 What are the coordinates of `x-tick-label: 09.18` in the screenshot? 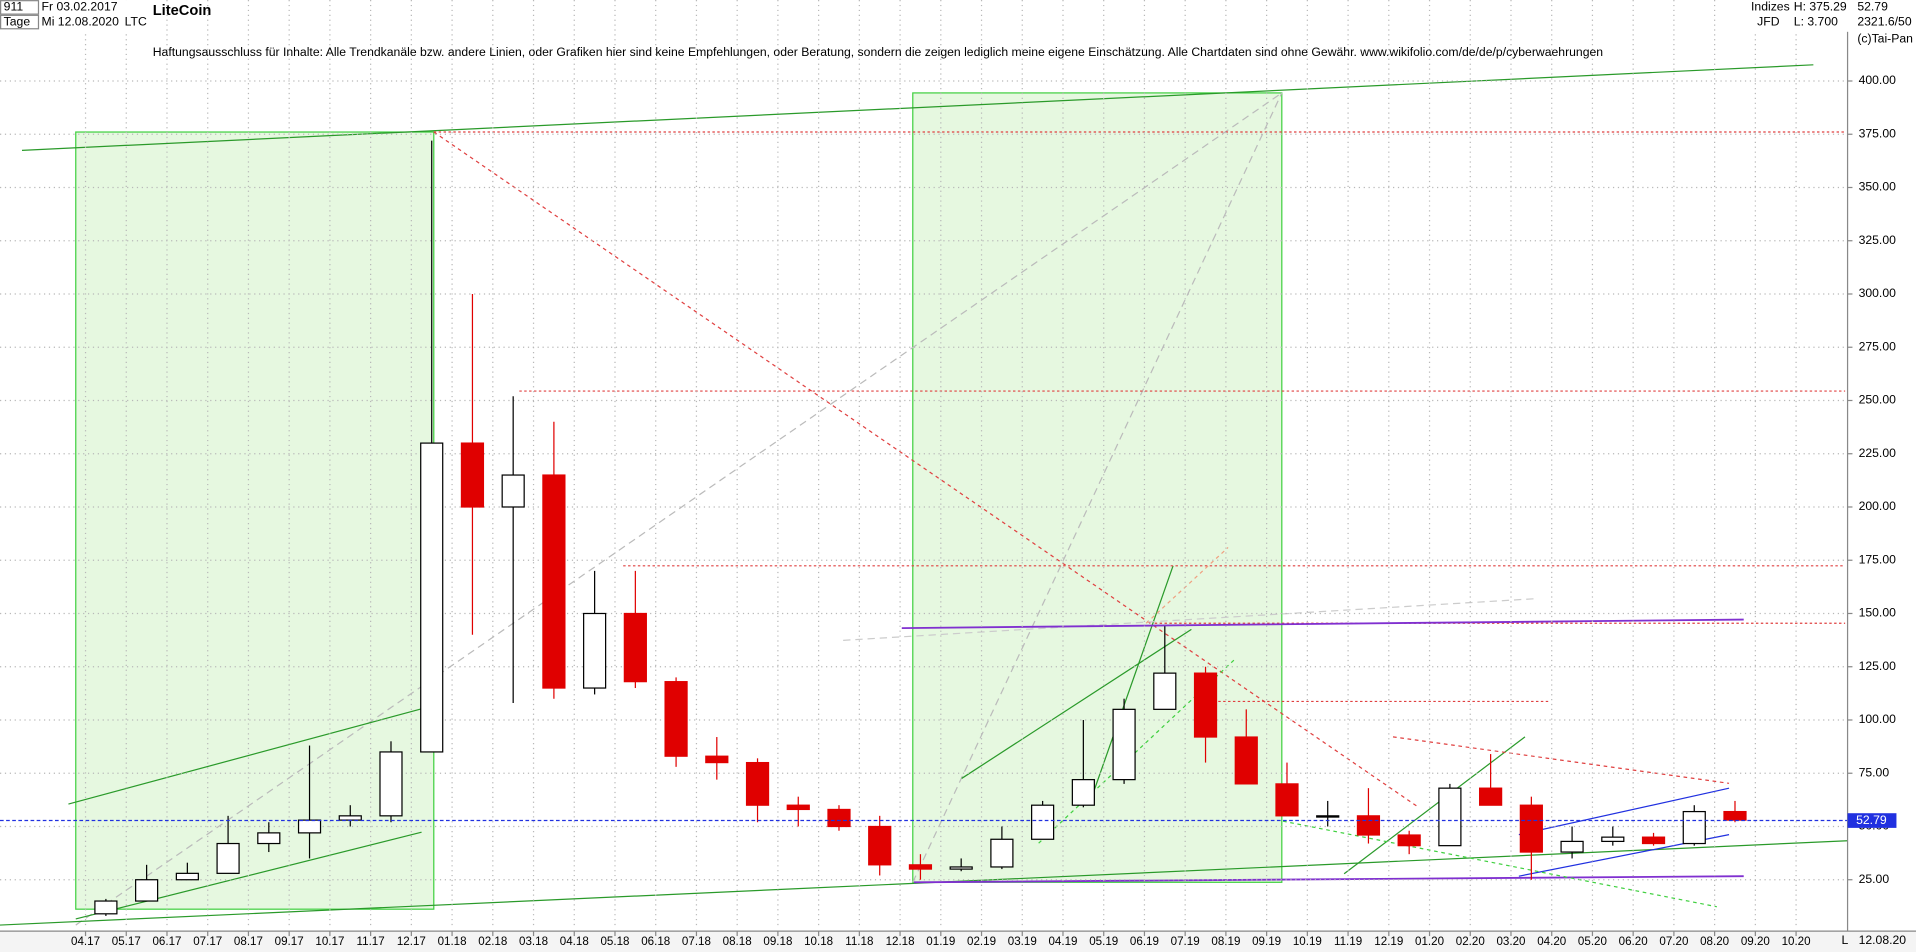 It's located at (777, 941).